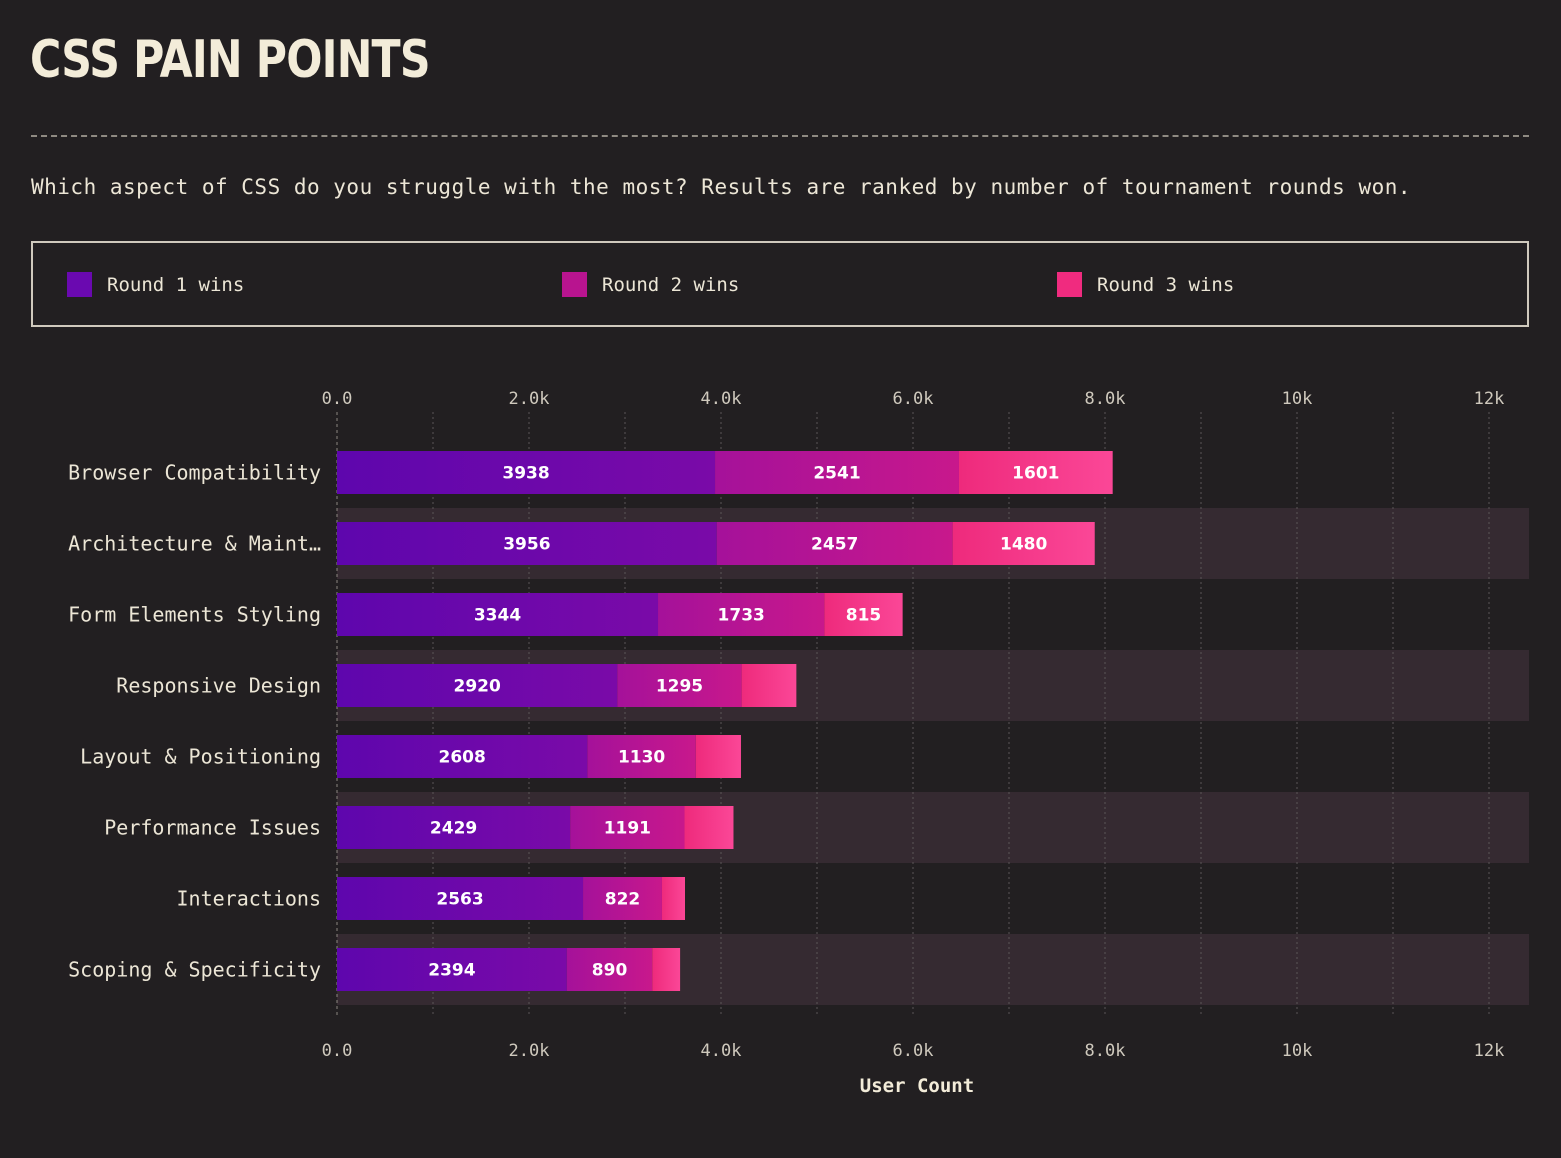  Describe the element at coordinates (497, 616) in the screenshot. I see `data-label: 3344` at that location.